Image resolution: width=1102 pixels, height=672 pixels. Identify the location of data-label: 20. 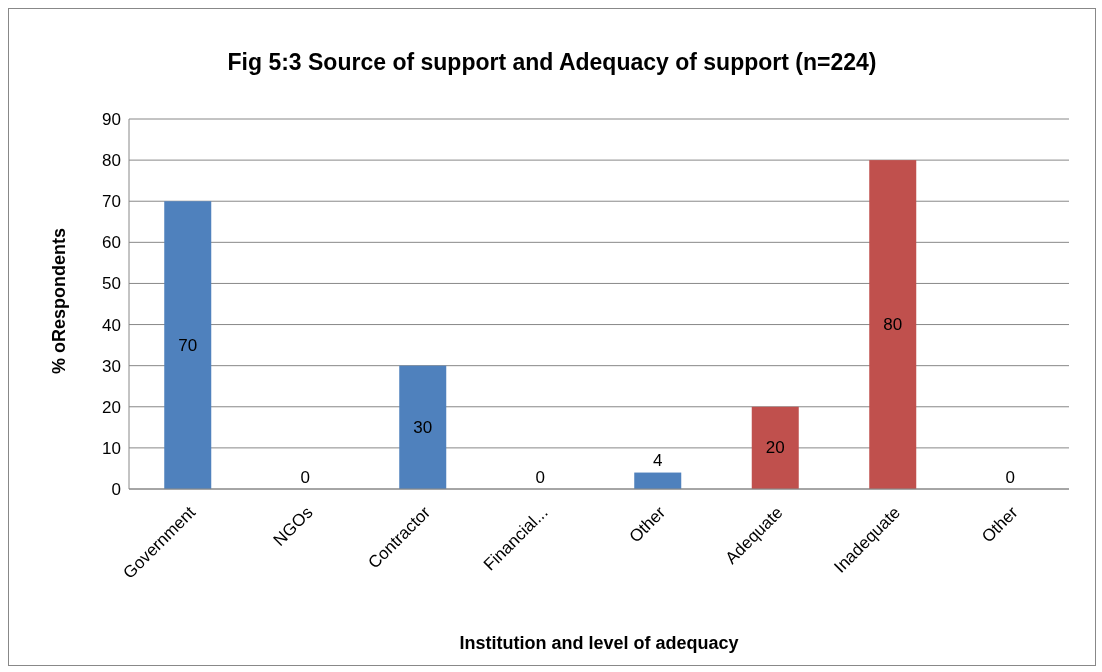
(775, 448).